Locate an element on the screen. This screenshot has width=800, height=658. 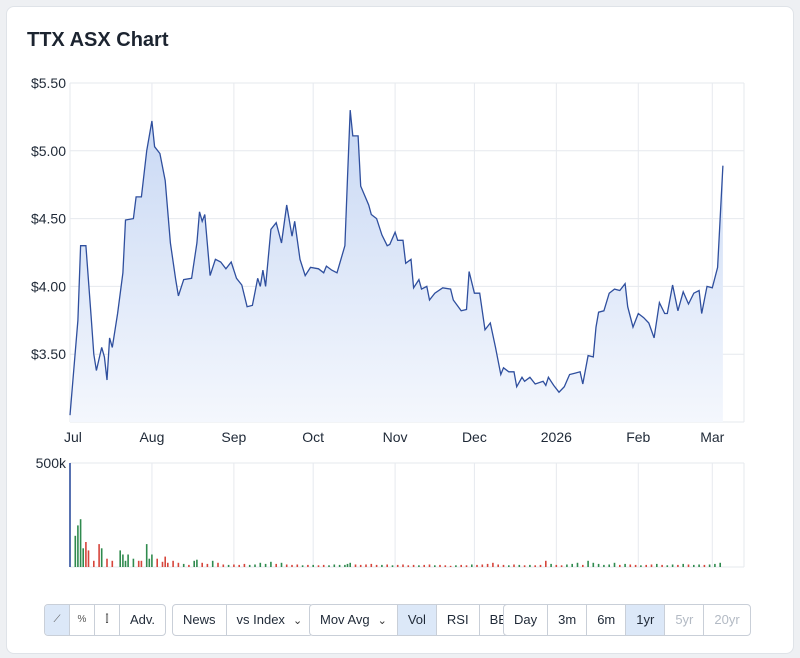
candlestick-button: ⫿ is located at coordinates (107, 620).